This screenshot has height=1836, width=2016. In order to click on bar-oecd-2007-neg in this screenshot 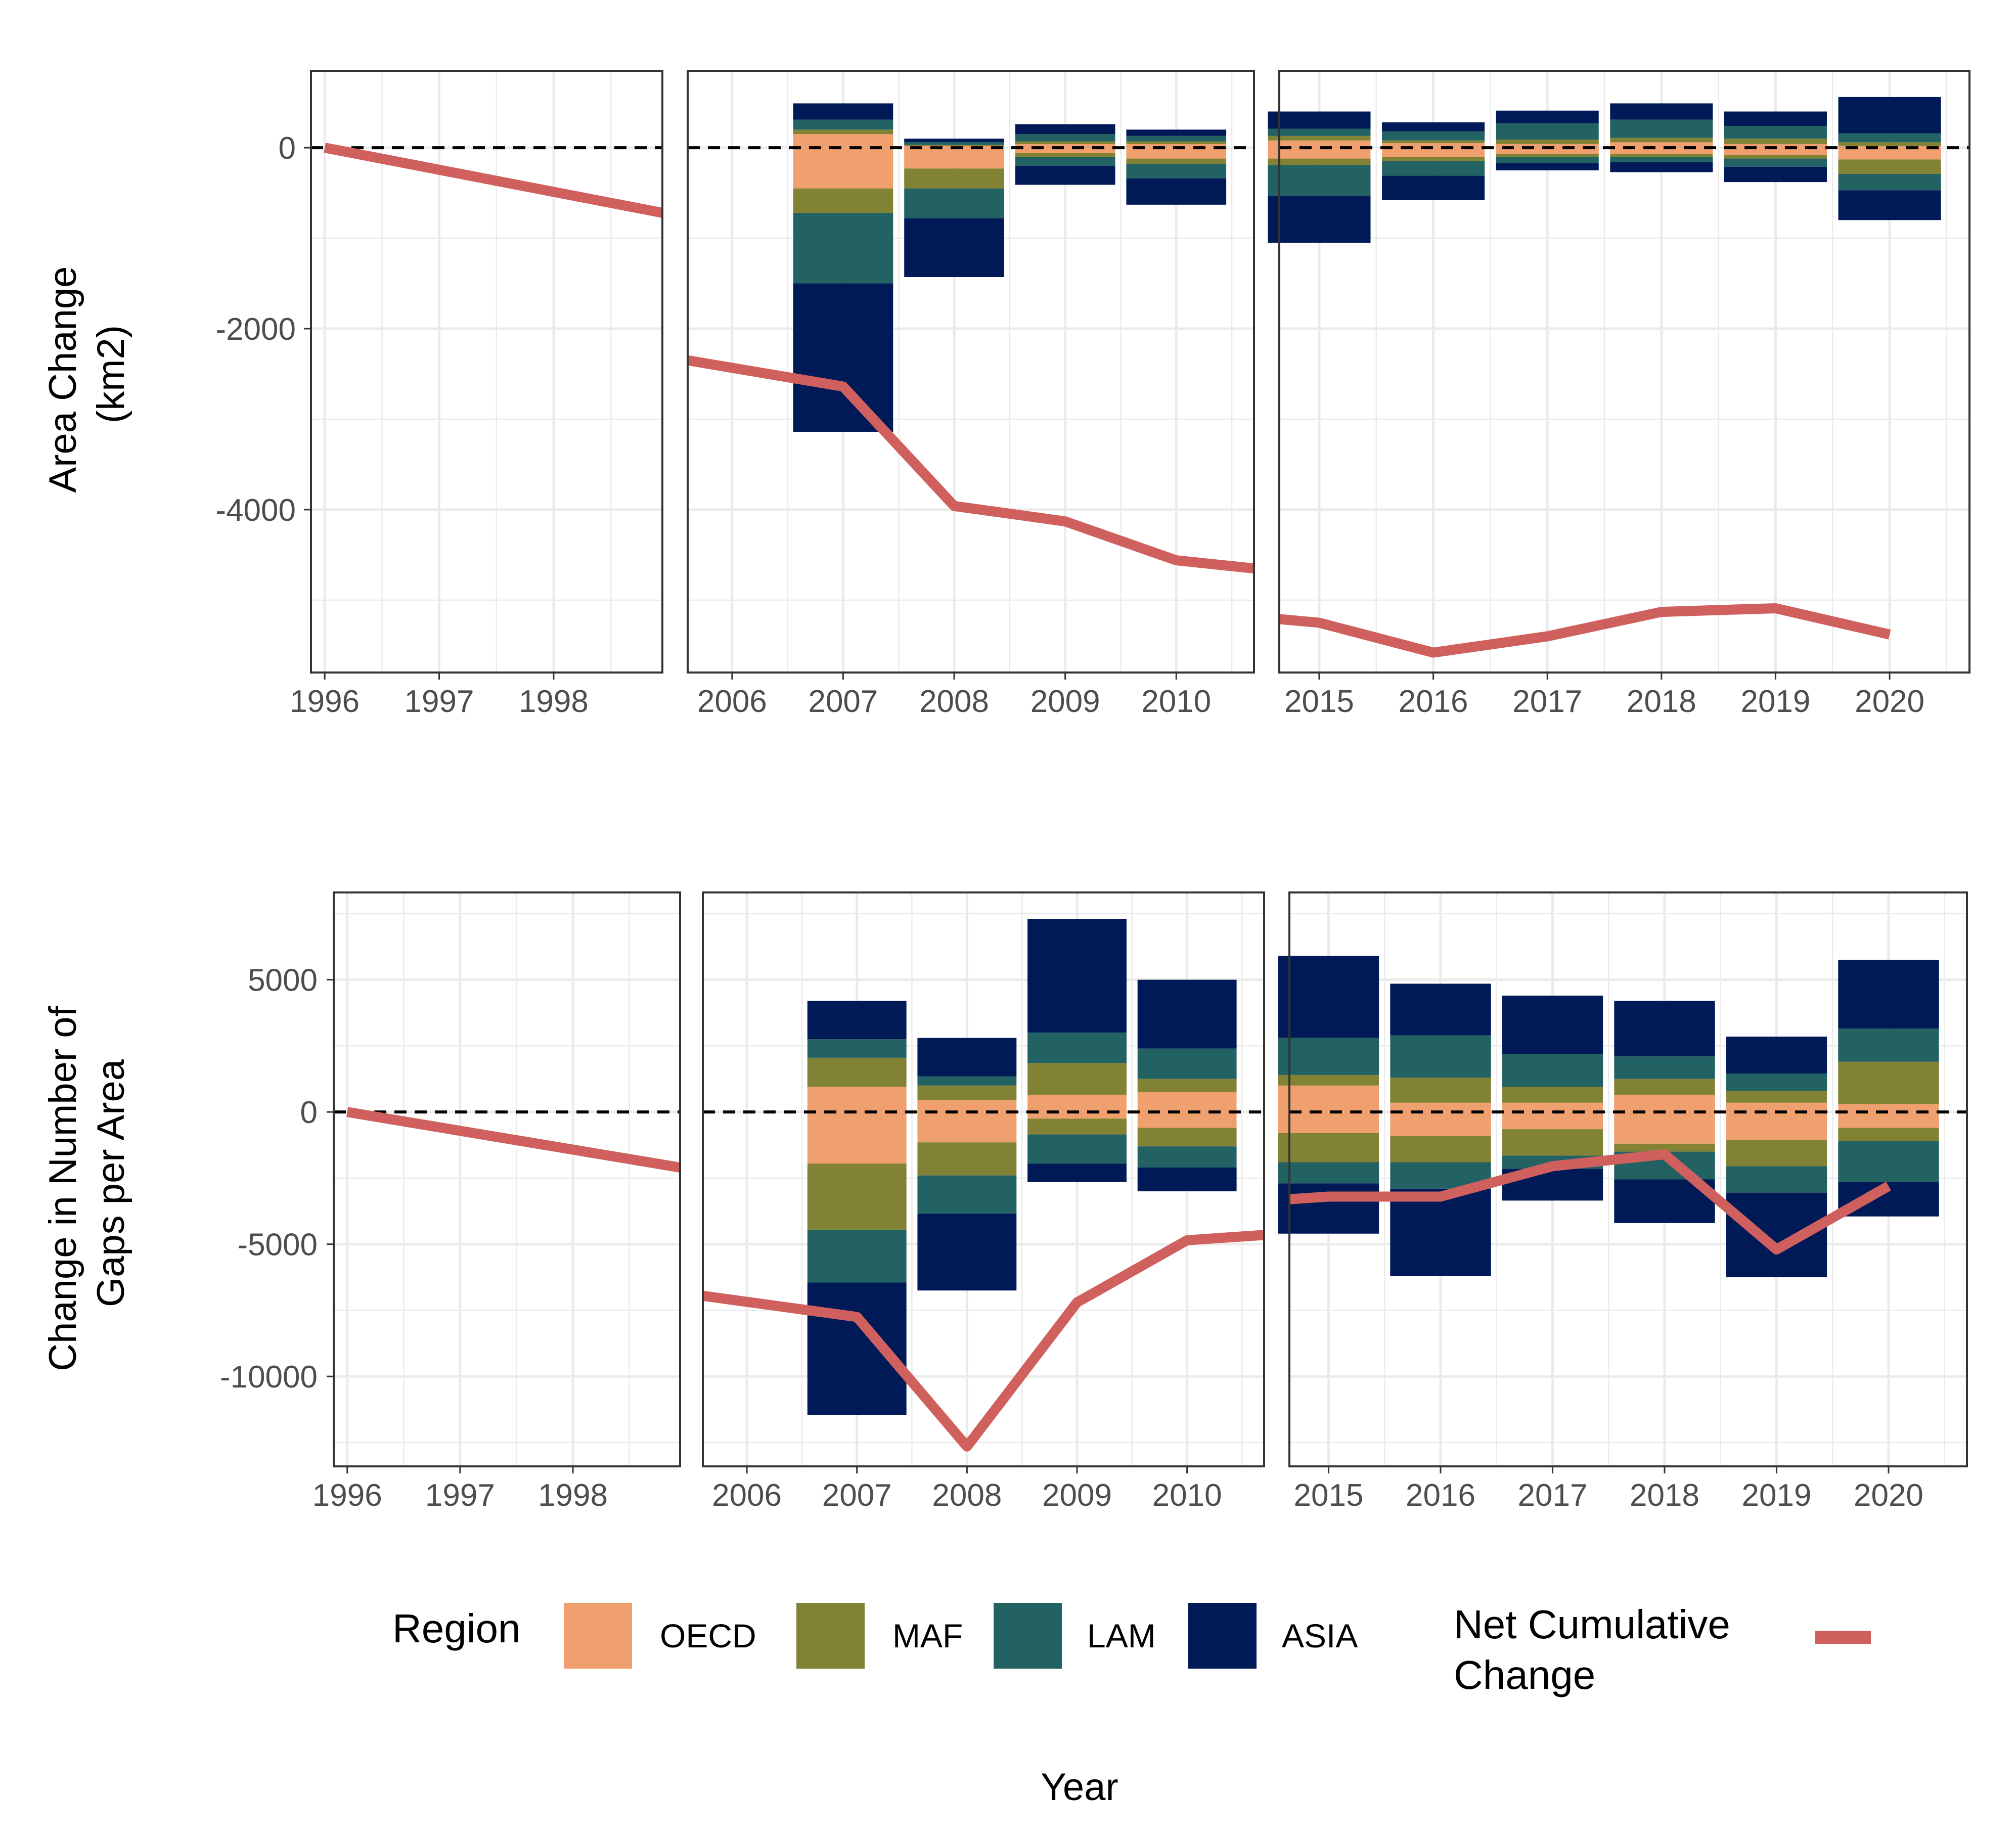, I will do `click(857, 1138)`.